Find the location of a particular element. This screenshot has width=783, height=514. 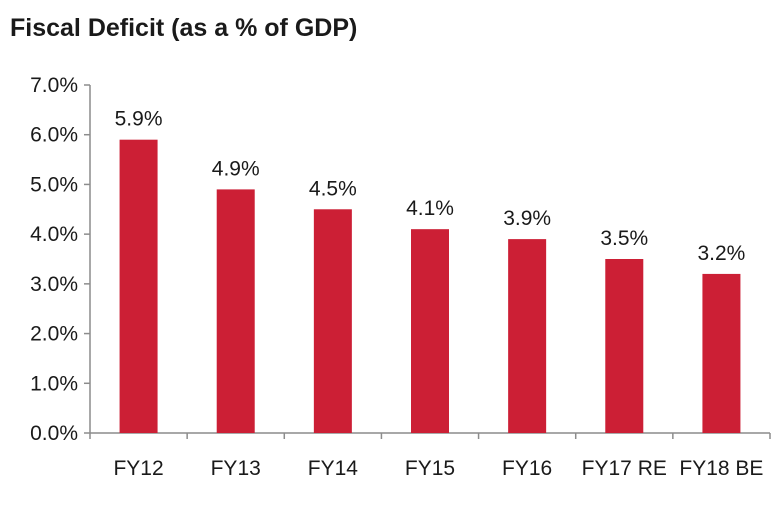

bar-value-label: 5.9% is located at coordinates (139, 119).